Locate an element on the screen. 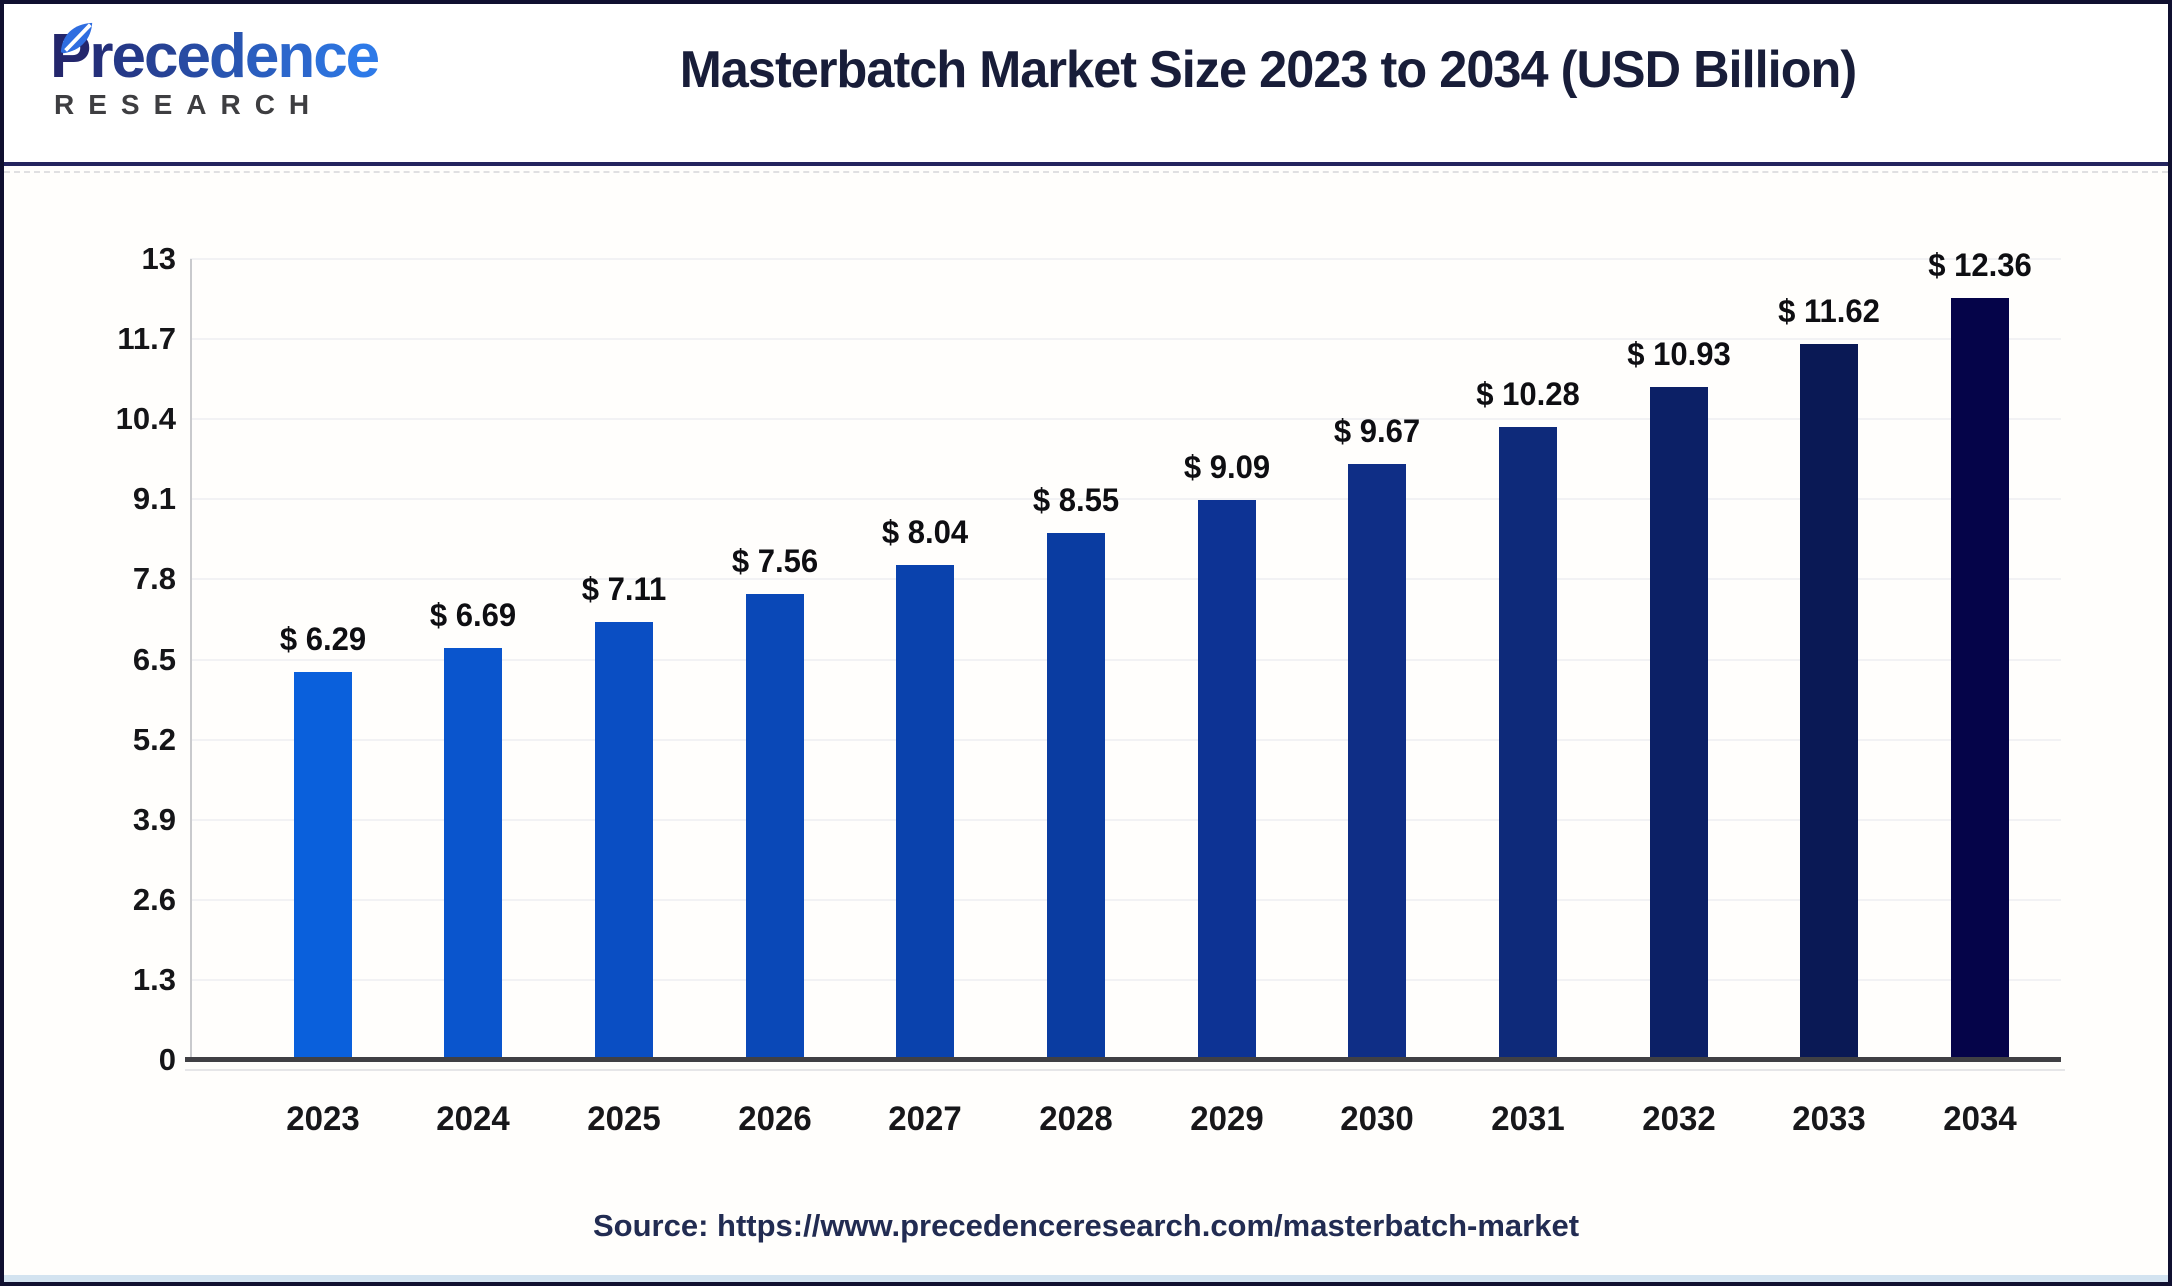 This screenshot has height=1286, width=2172. logo-letter: n is located at coordinates (296, 56).